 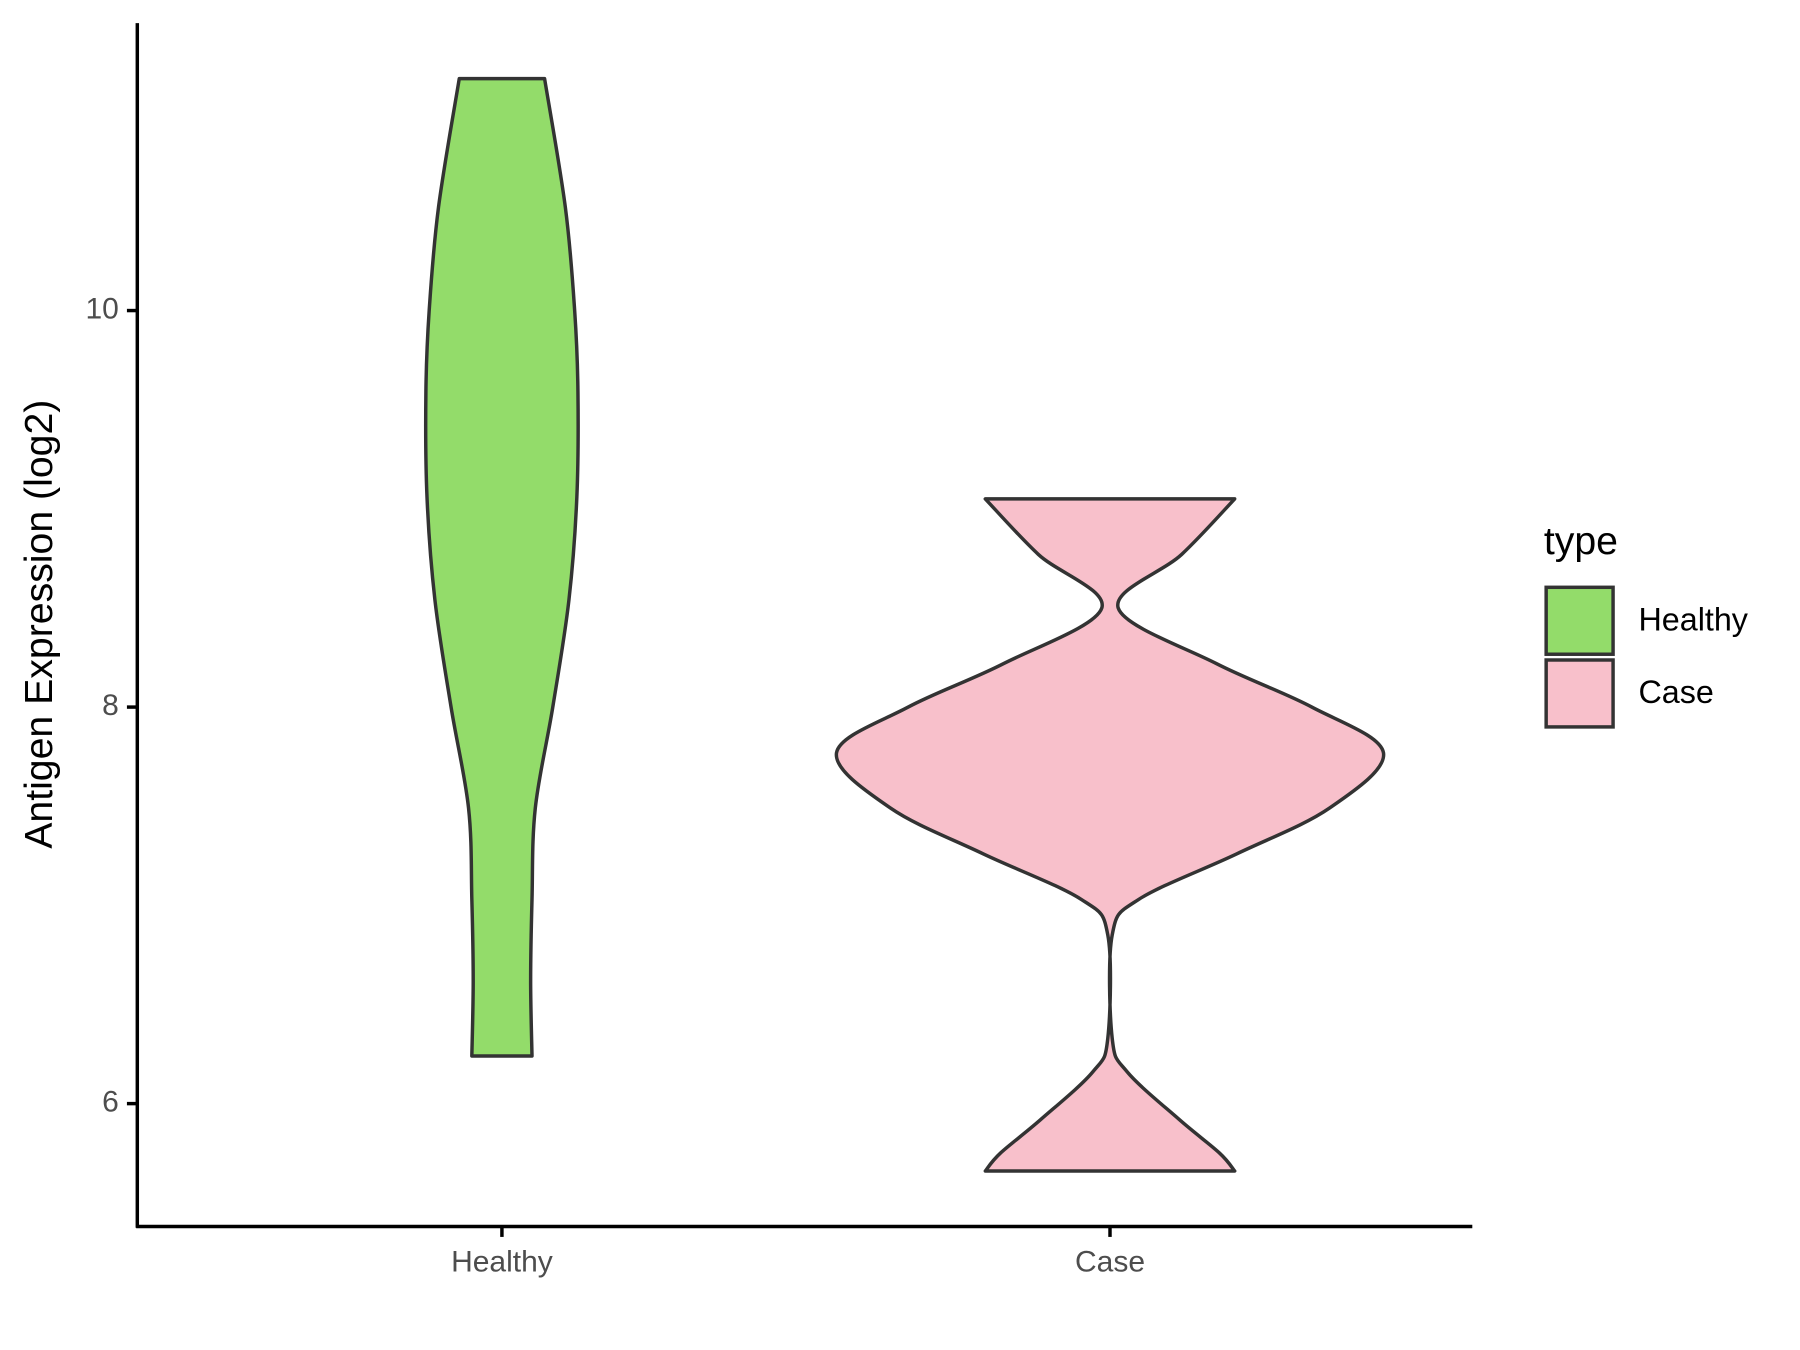 I want to click on y-axis-label: Antigen Expression (log2), so click(x=39, y=624).